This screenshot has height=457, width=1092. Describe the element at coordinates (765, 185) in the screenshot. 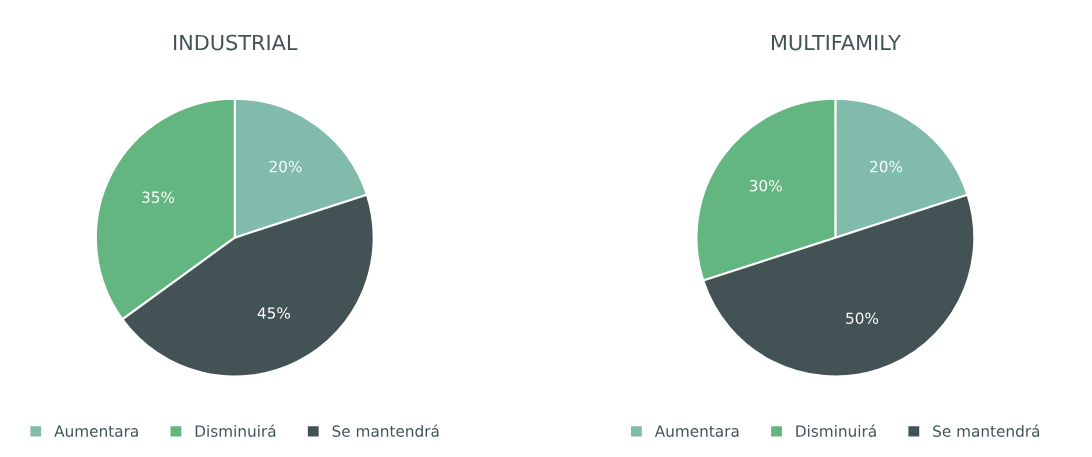

I see `data-label: 30%` at that location.